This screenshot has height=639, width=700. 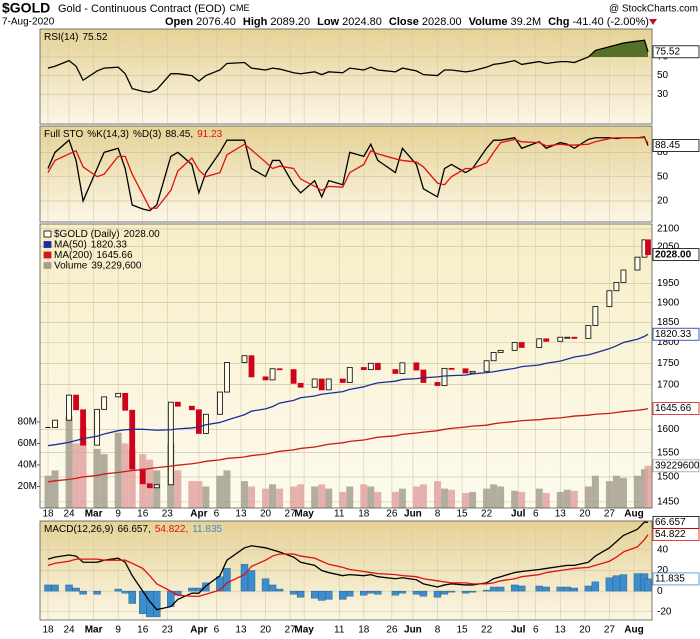 What do you see at coordinates (116, 265) in the screenshot?
I see `legend-value: 39,229,600` at bounding box center [116, 265].